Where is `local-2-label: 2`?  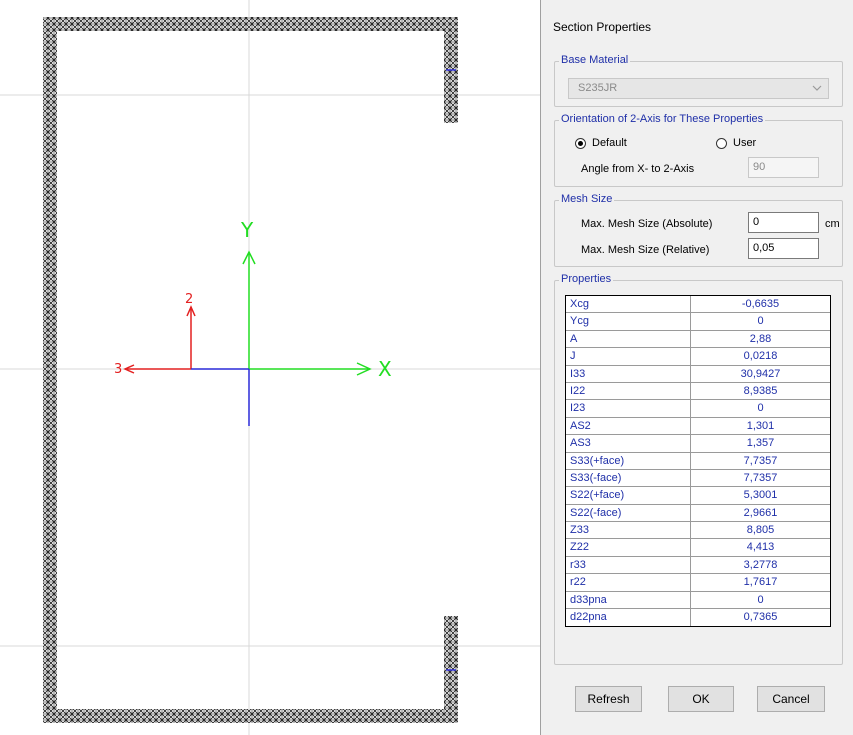 local-2-label: 2 is located at coordinates (189, 299).